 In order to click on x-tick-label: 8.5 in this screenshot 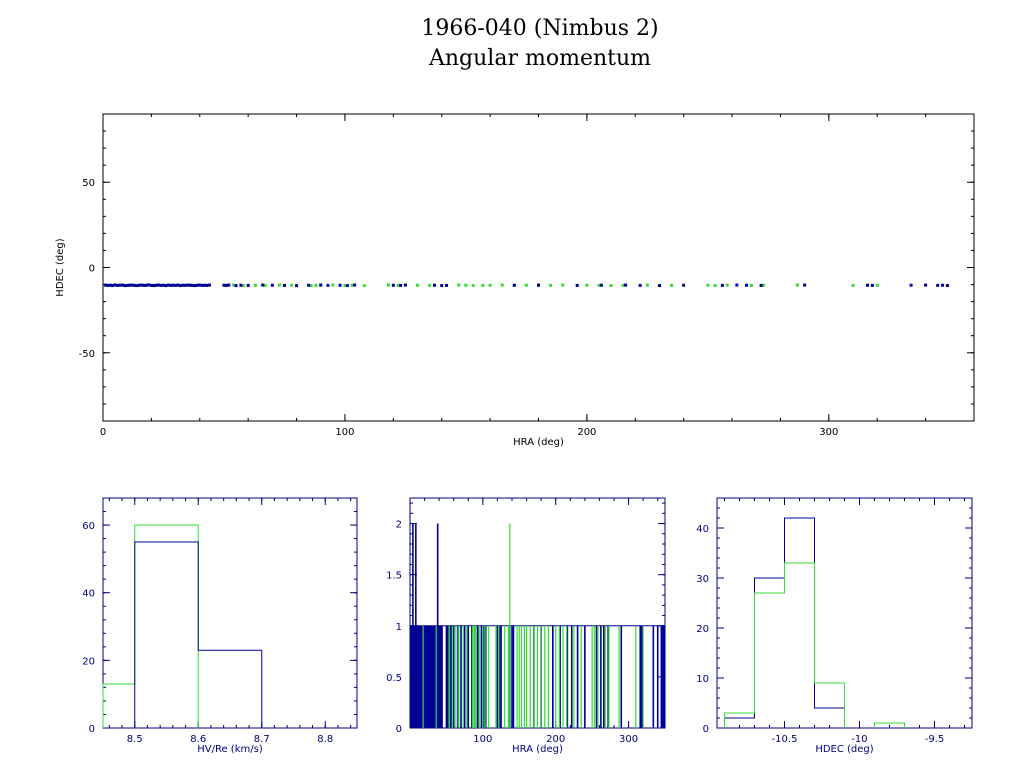, I will do `click(135, 739)`.